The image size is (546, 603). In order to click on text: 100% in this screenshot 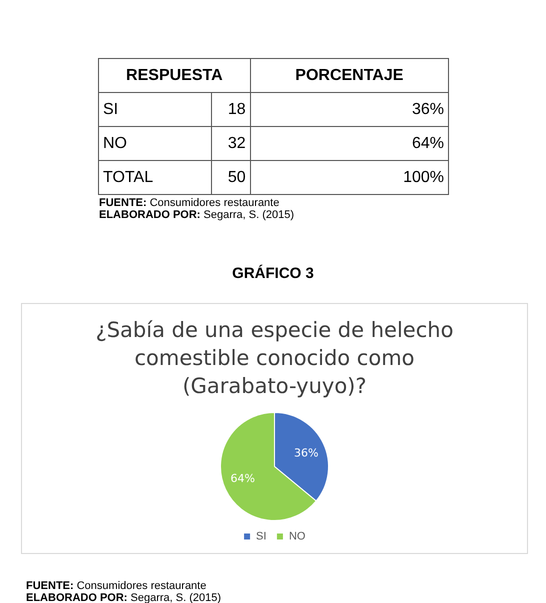, I will do `click(349, 177)`.